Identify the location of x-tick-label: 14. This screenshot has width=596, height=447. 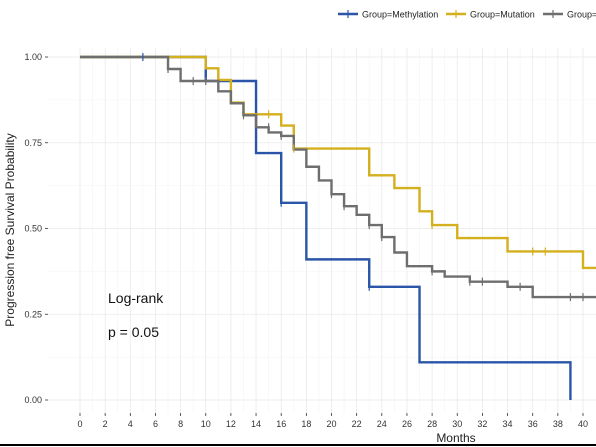
(256, 424).